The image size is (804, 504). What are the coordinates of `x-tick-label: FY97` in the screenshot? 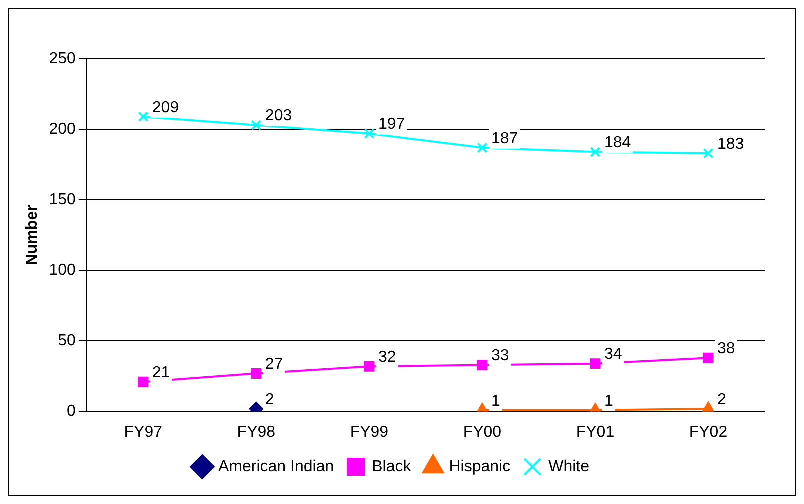 It's located at (143, 432).